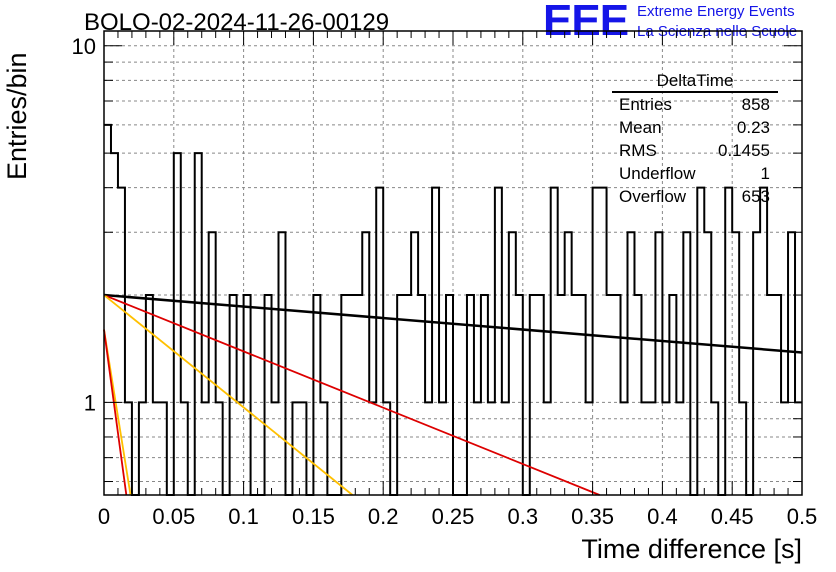 This screenshot has height=572, width=836. Describe the element at coordinates (732, 516) in the screenshot. I see `x-tick-label: 0.45` at that location.